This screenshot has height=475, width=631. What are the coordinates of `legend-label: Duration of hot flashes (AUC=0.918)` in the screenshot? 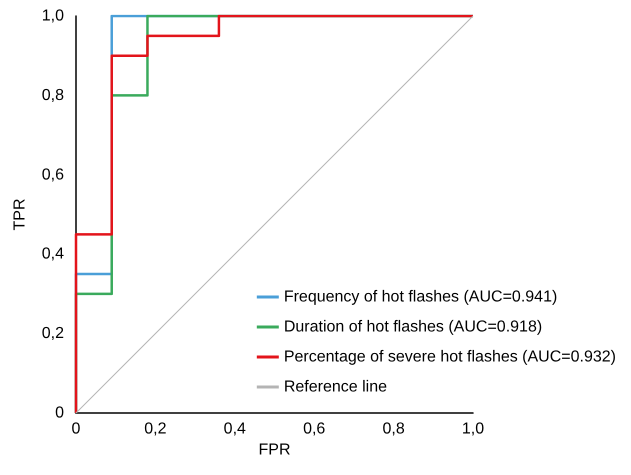 It's located at (413, 327).